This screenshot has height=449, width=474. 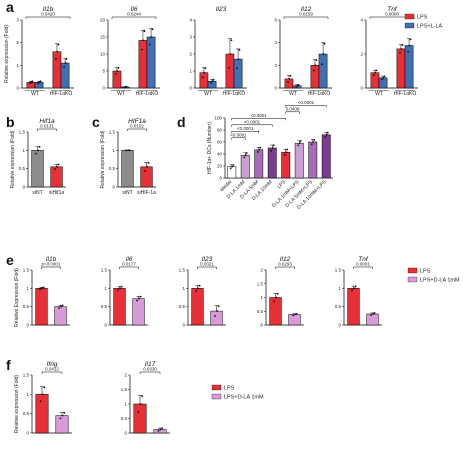 I want to click on chart-title: Ifng, so click(x=52, y=364).